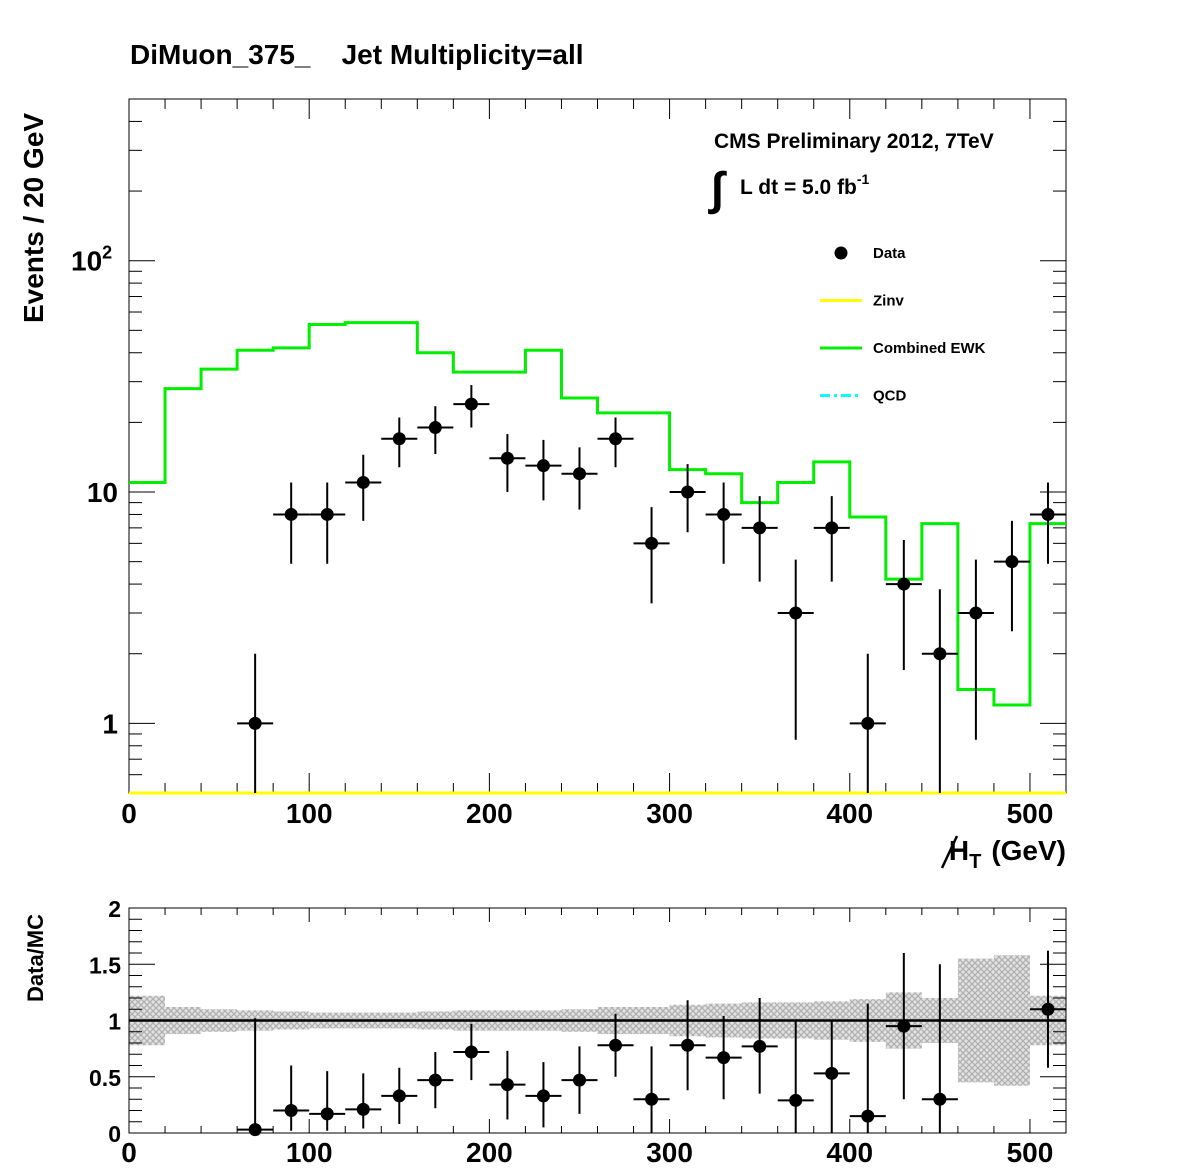  I want to click on main-y-tick-label: 102, so click(91, 260).